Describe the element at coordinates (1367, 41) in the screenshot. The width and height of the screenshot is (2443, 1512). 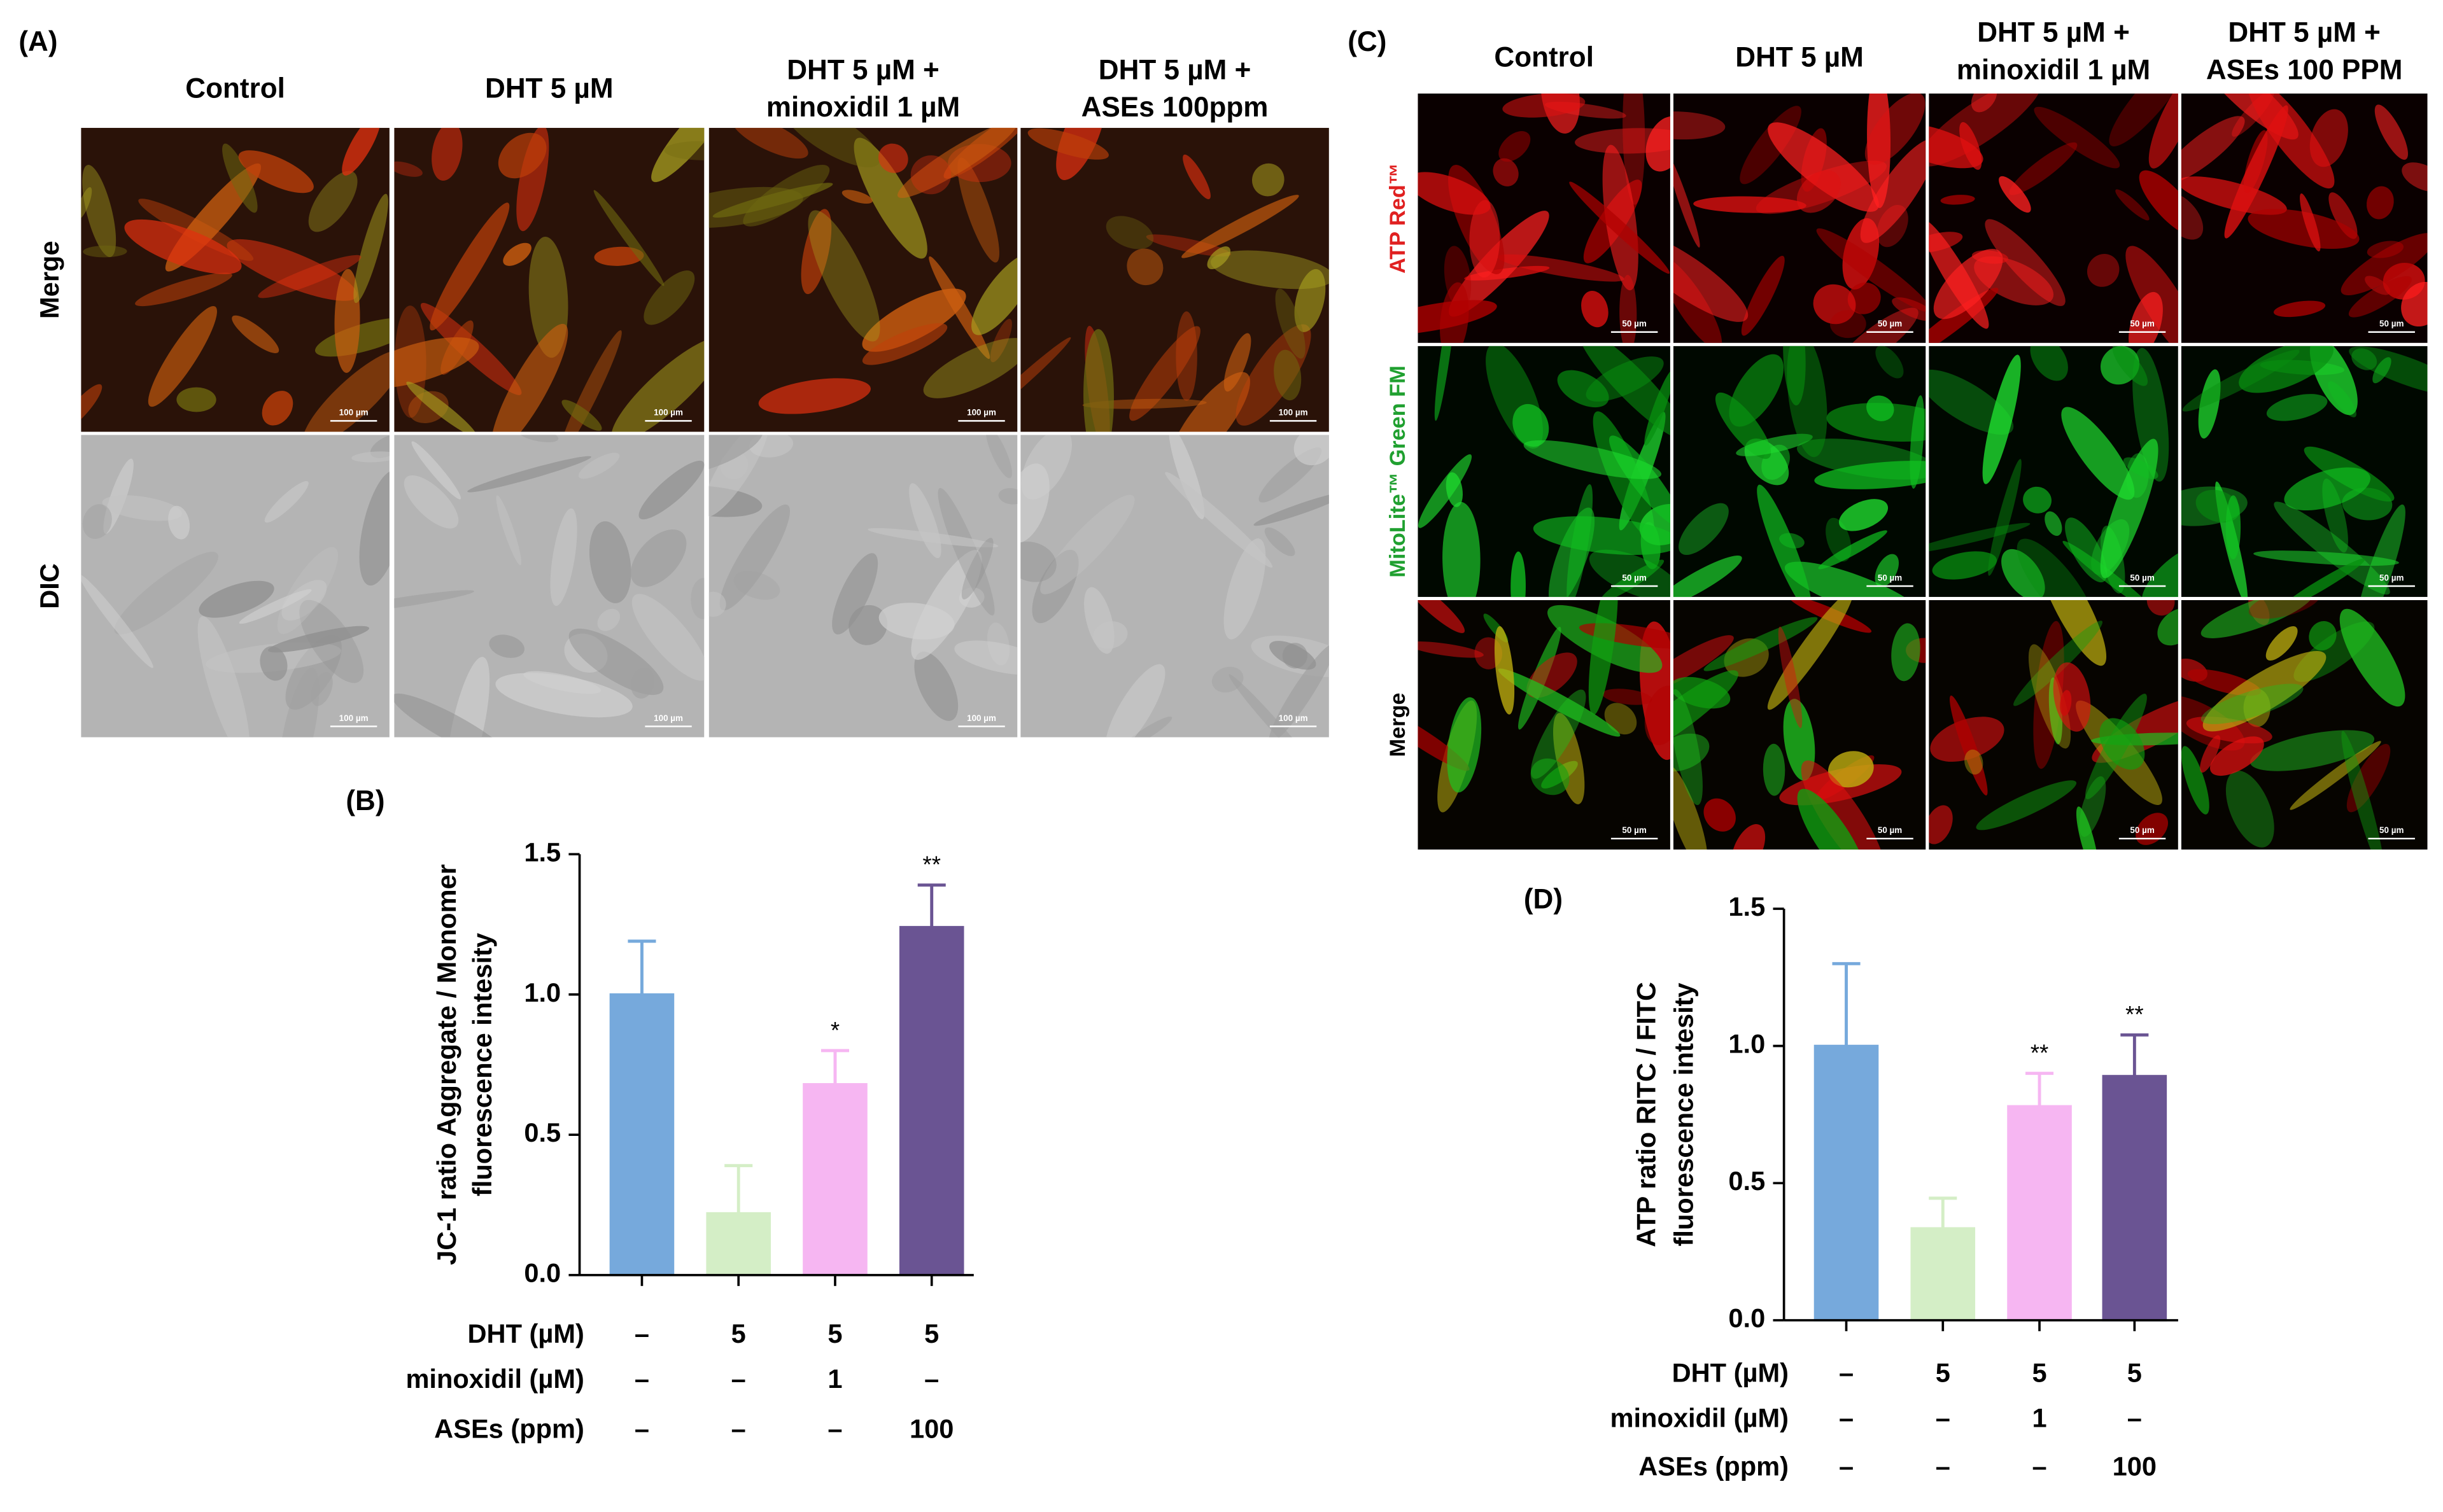
I see `panel-label: (C)` at that location.